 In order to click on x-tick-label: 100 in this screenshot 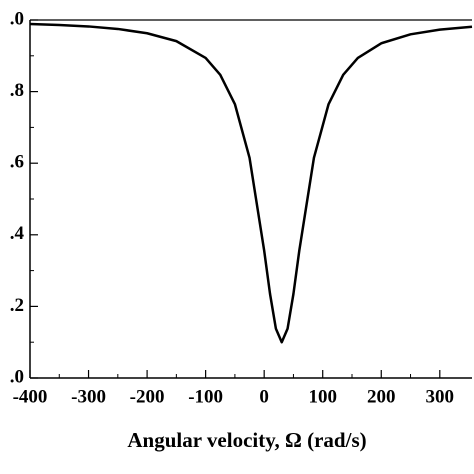, I will do `click(322, 396)`.